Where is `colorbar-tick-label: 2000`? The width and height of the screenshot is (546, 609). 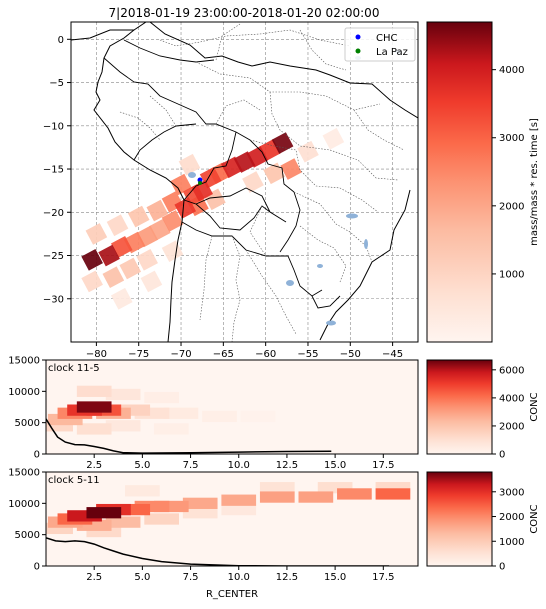
colorbar-tick-label: 2000 is located at coordinates (511, 206).